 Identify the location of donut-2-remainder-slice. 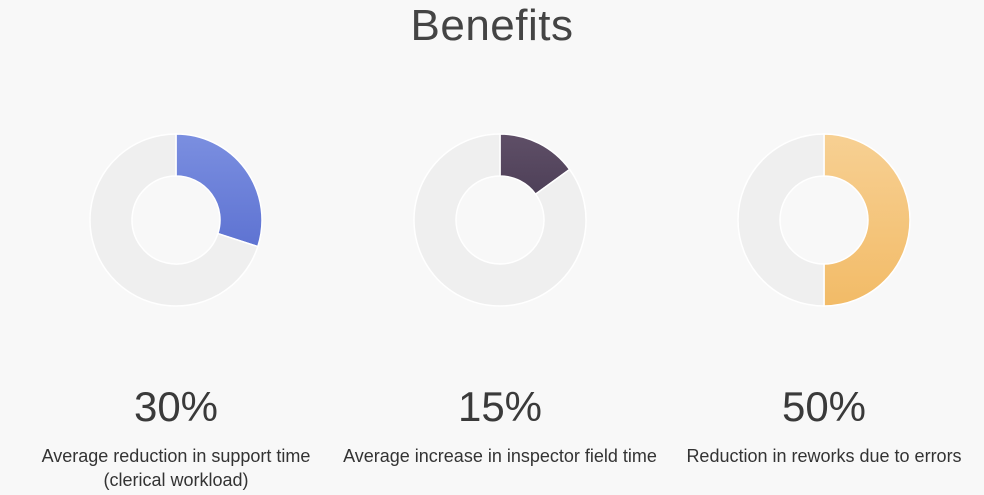
(500, 220).